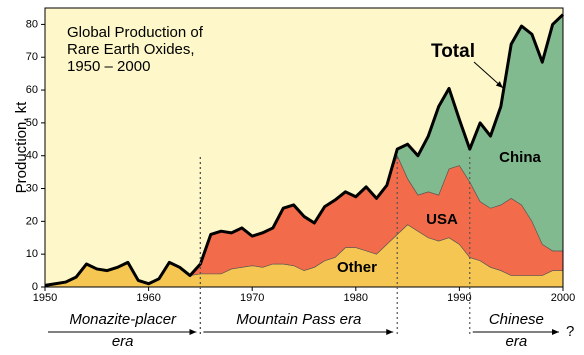  What do you see at coordinates (32, 123) in the screenshot?
I see `y-tick-label: 50` at bounding box center [32, 123].